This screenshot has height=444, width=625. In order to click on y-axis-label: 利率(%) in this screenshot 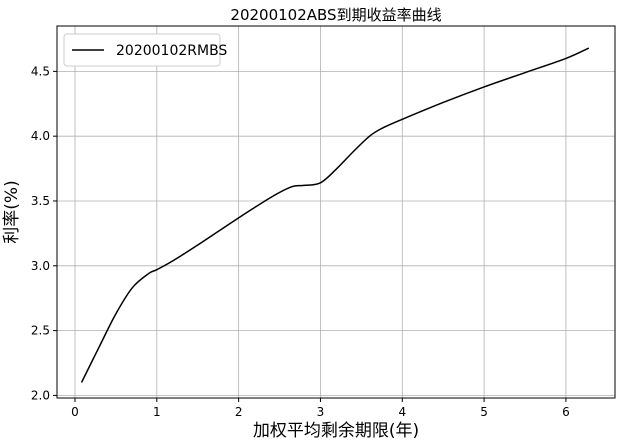, I will do `click(12, 211)`.